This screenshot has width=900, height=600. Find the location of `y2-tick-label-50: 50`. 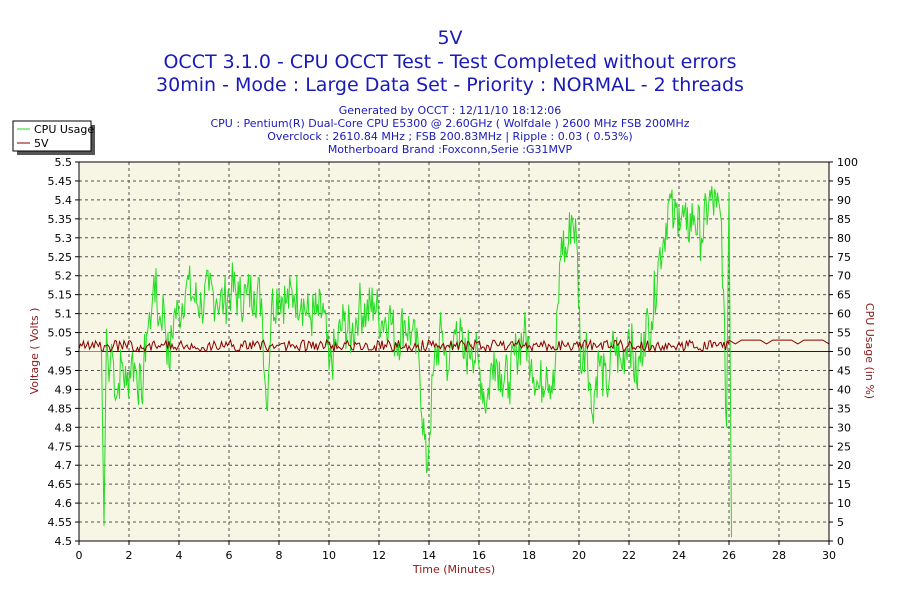

y2-tick-label-50: 50 is located at coordinates (844, 352).